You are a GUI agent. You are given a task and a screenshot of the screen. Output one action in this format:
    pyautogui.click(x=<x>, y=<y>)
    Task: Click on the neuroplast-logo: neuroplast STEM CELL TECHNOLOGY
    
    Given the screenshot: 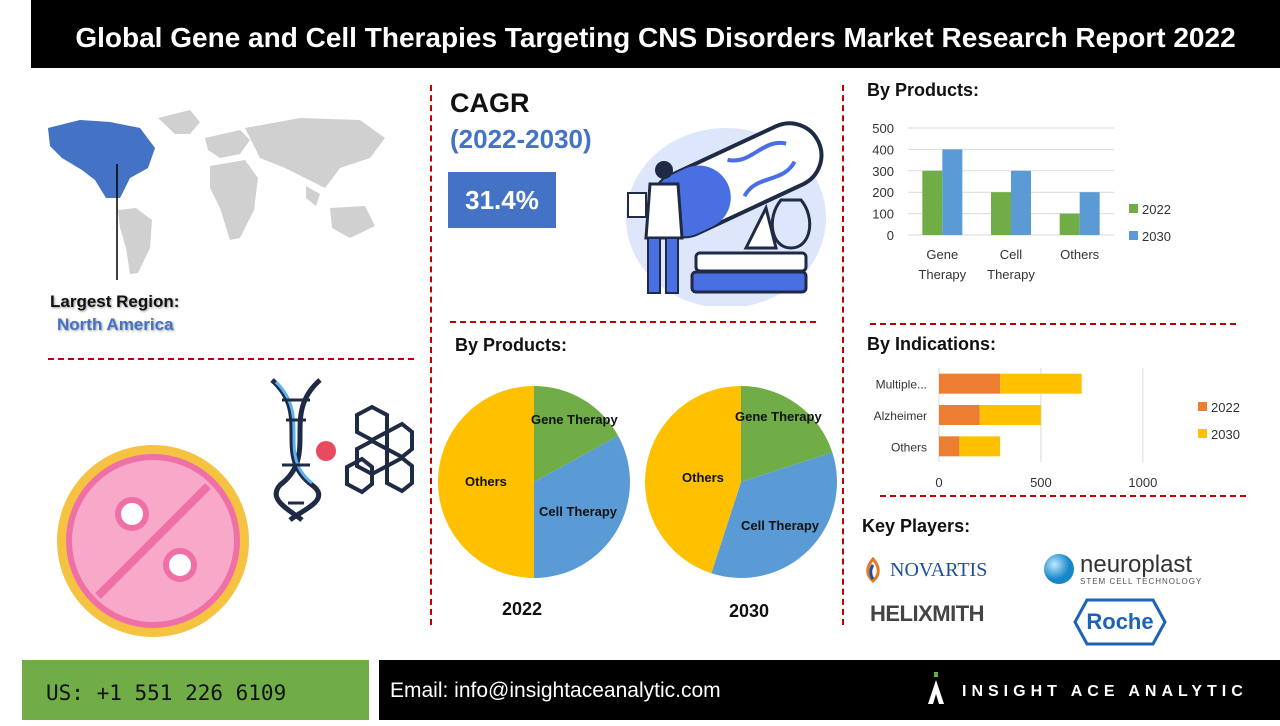 What is the action you would take?
    pyautogui.click(x=1122, y=569)
    